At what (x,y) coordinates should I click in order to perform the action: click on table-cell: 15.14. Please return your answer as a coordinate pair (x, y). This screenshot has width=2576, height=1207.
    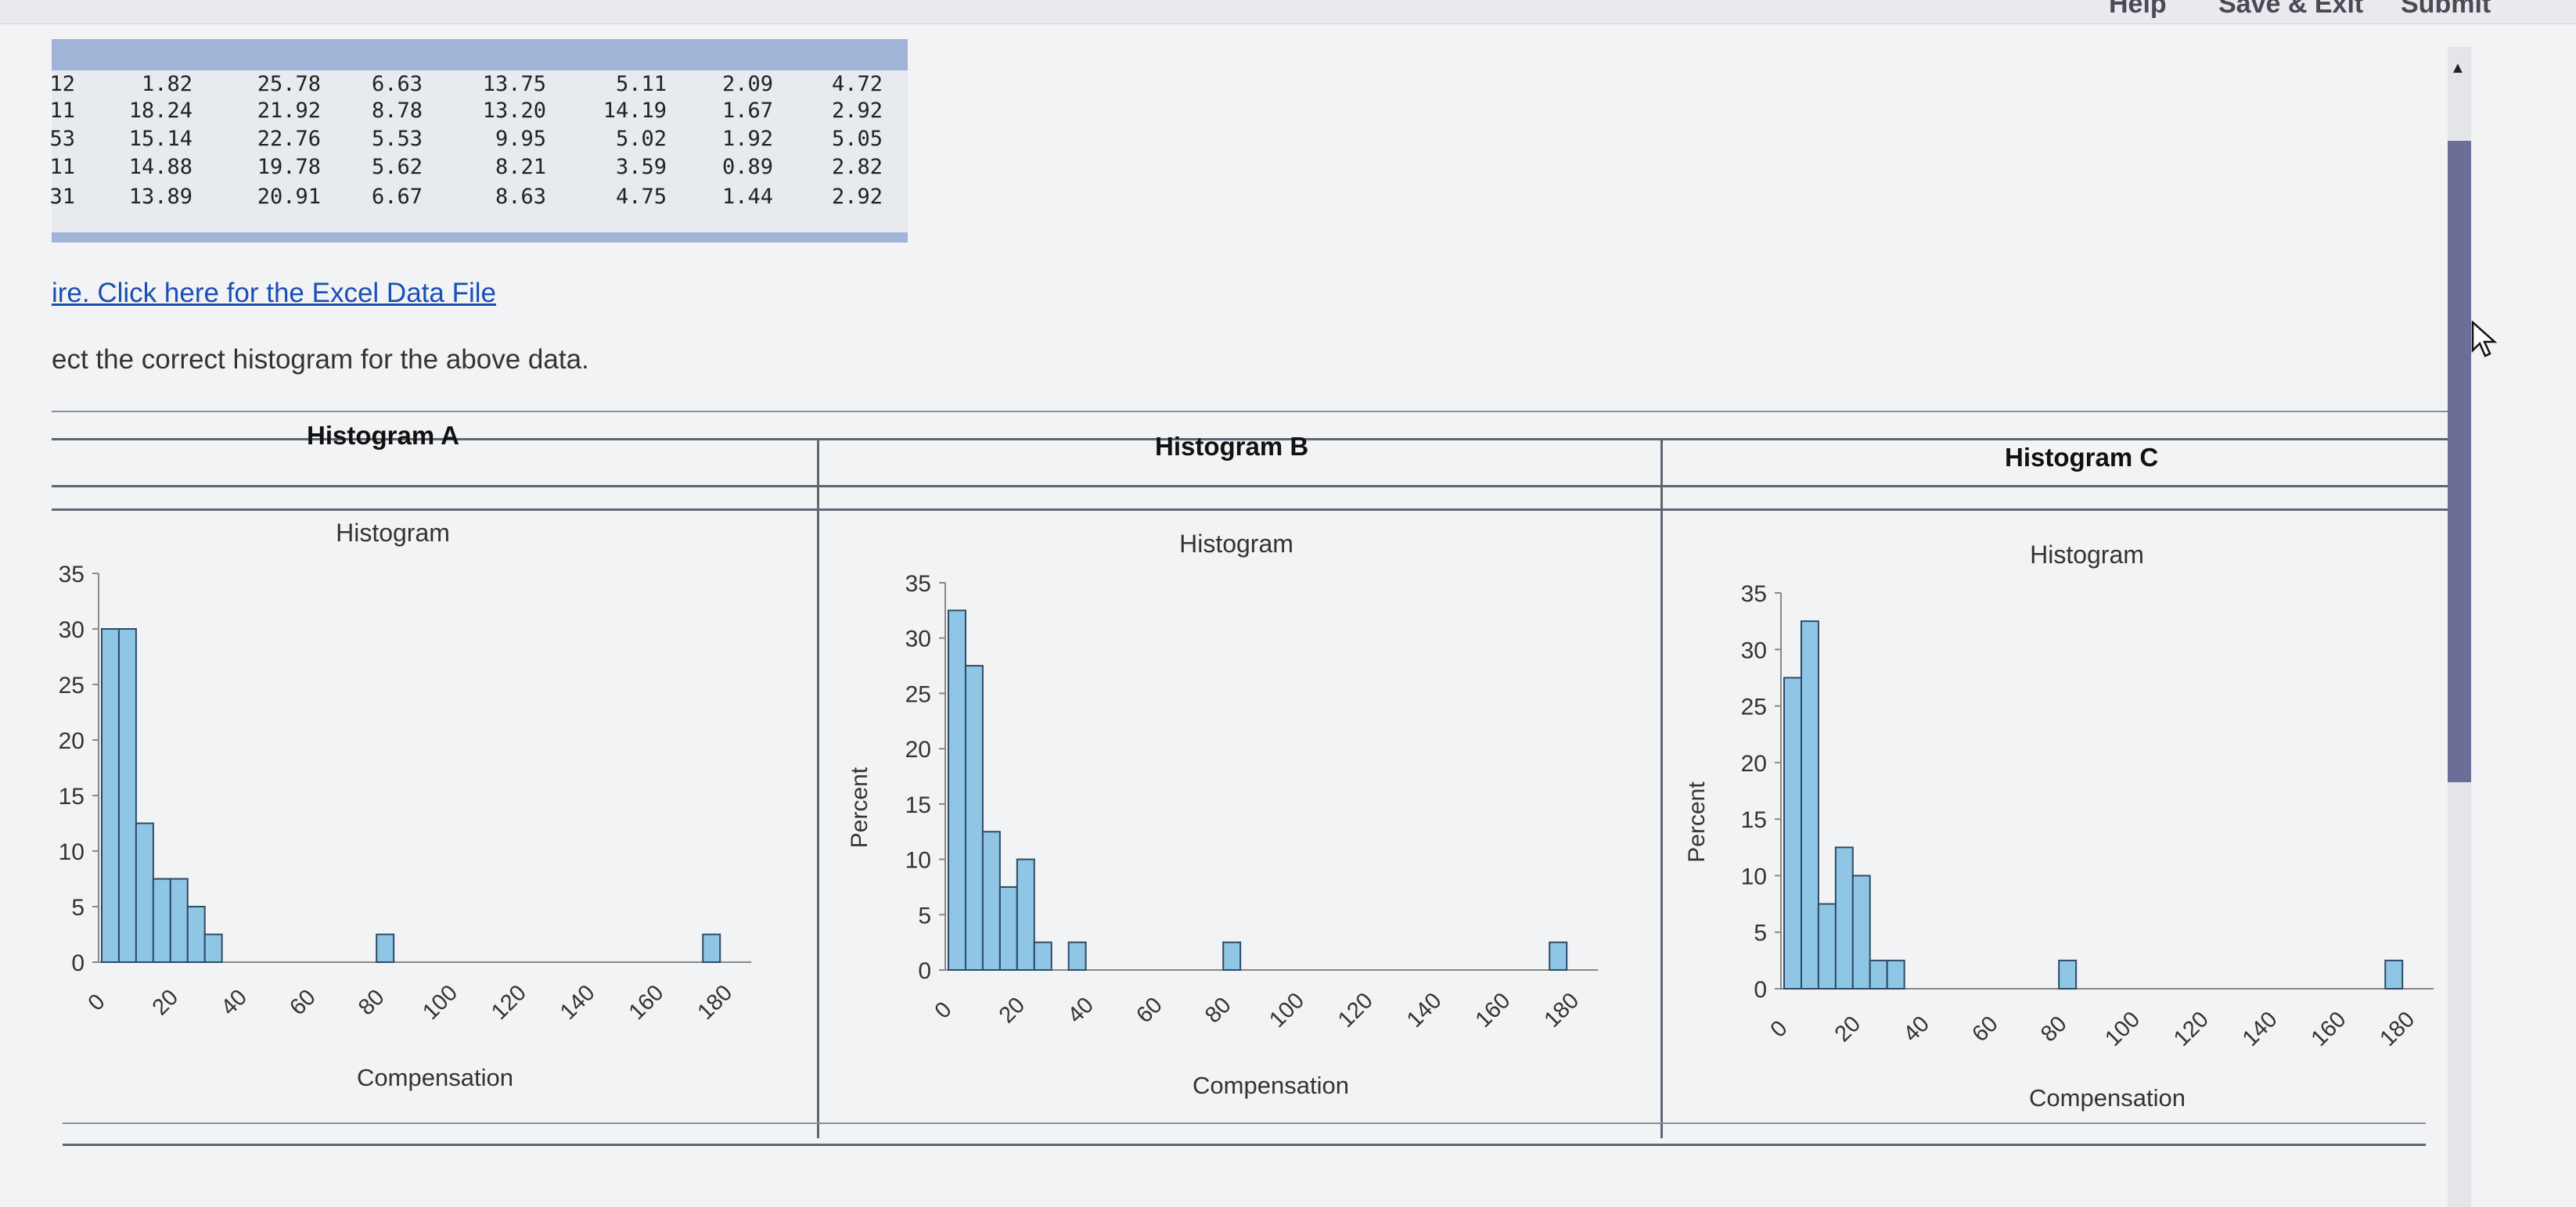
    Looking at the image, I should click on (160, 139).